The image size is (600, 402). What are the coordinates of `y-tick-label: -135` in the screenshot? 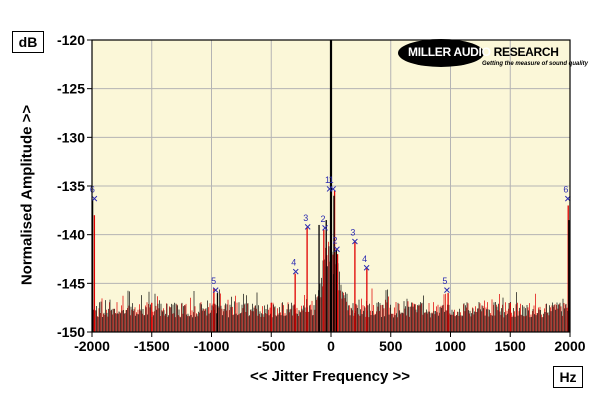 It's located at (71, 186).